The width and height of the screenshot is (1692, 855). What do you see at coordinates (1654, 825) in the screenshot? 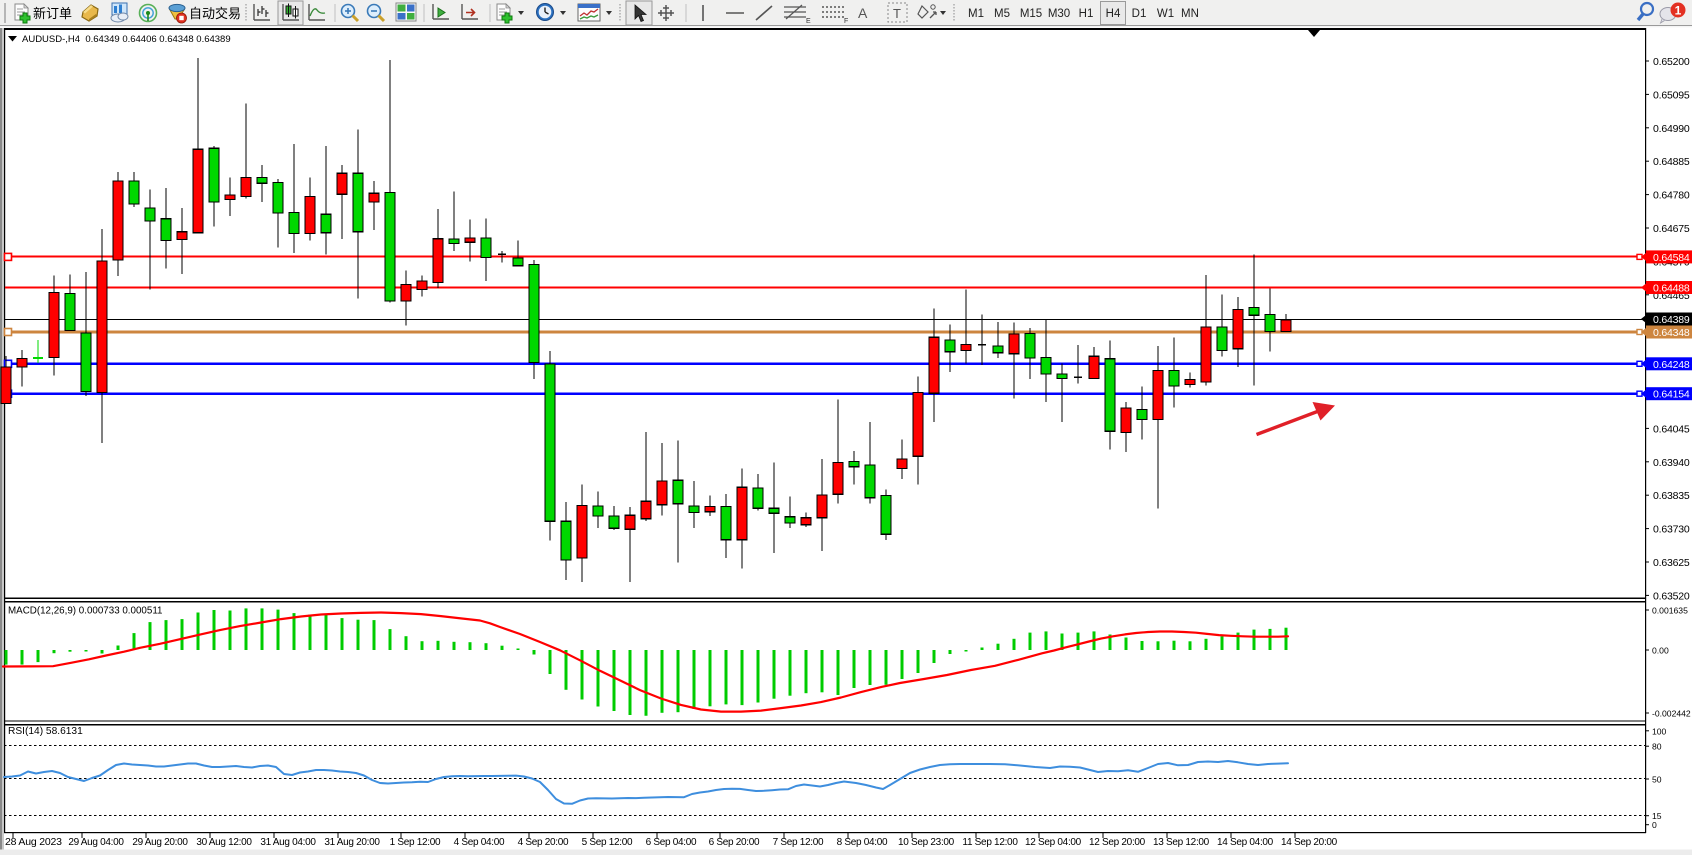
I see `svg-text: 0` at bounding box center [1654, 825].